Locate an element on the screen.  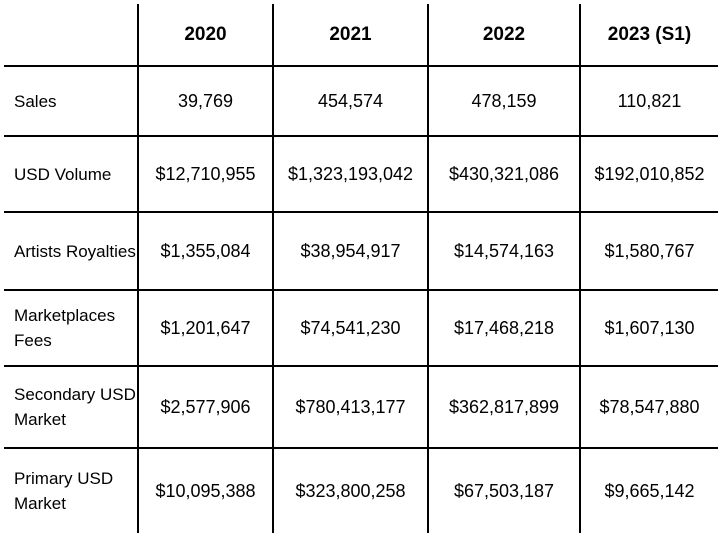
table-cell: $1,580,767 is located at coordinates (648, 251).